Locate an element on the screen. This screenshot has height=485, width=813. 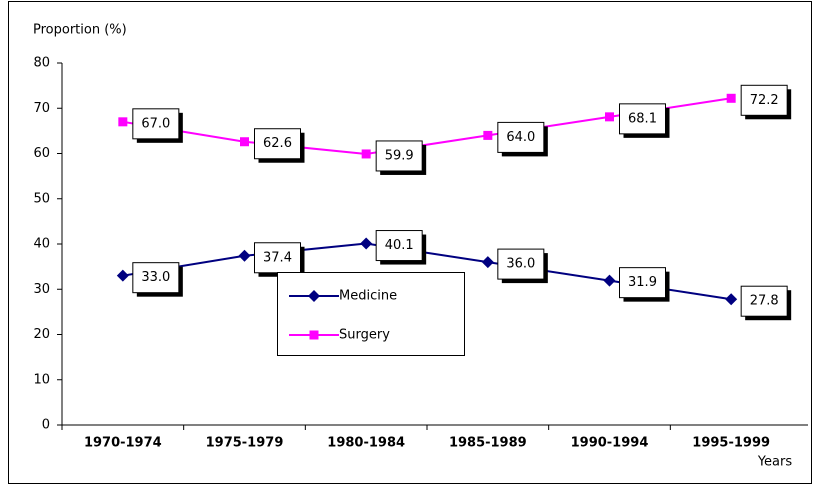
data-label: 68.1 is located at coordinates (642, 118).